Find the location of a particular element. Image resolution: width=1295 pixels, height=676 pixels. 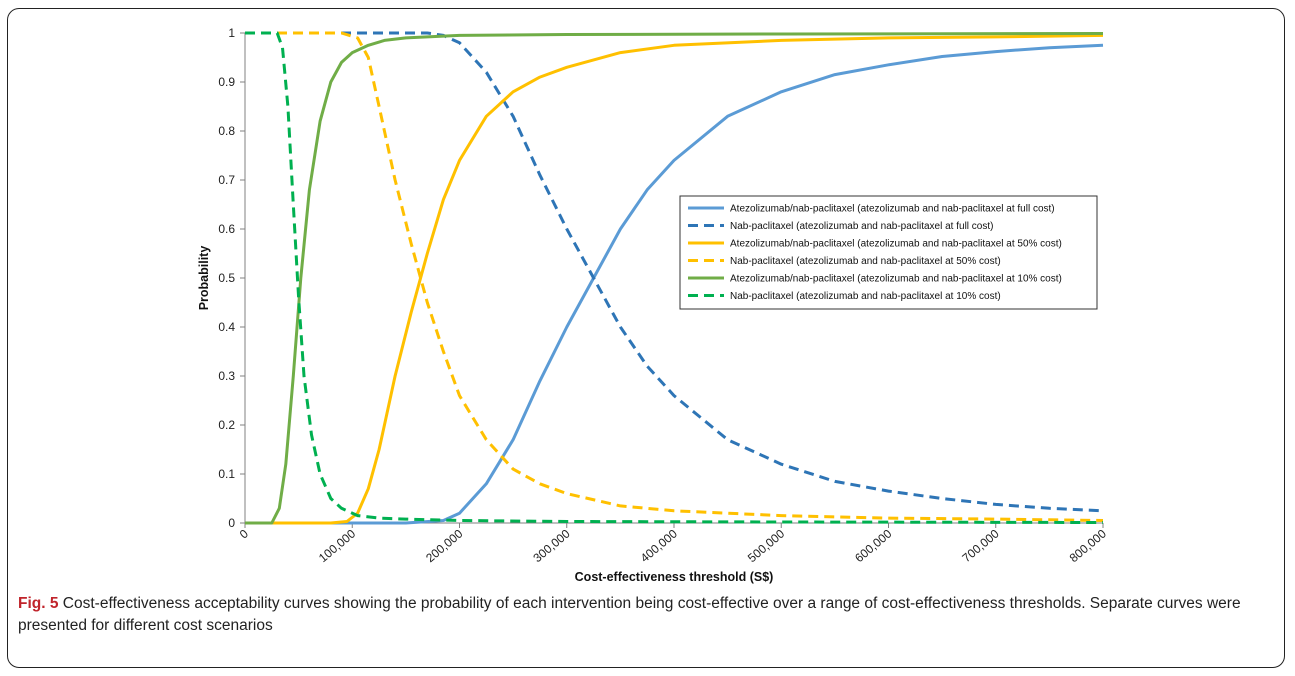

y-axis: 0 0.1 0.2 0.3 0.4 0.5 0.6 0.7 0.8 0.9 1 is located at coordinates (231, 278).